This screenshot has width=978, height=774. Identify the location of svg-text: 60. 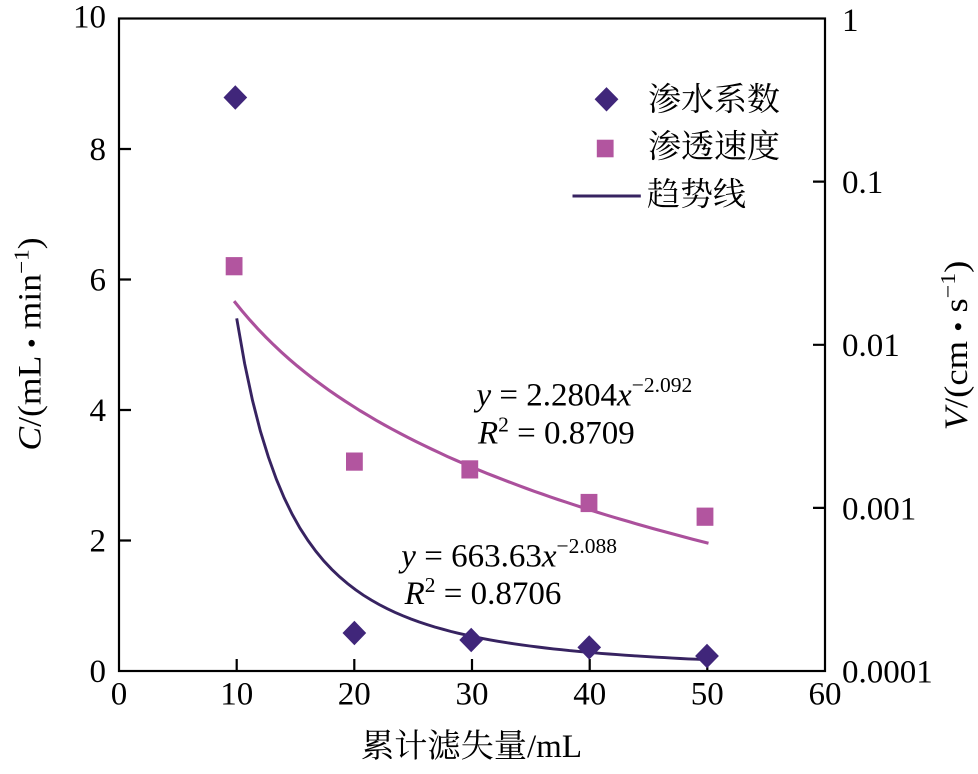
(825, 695).